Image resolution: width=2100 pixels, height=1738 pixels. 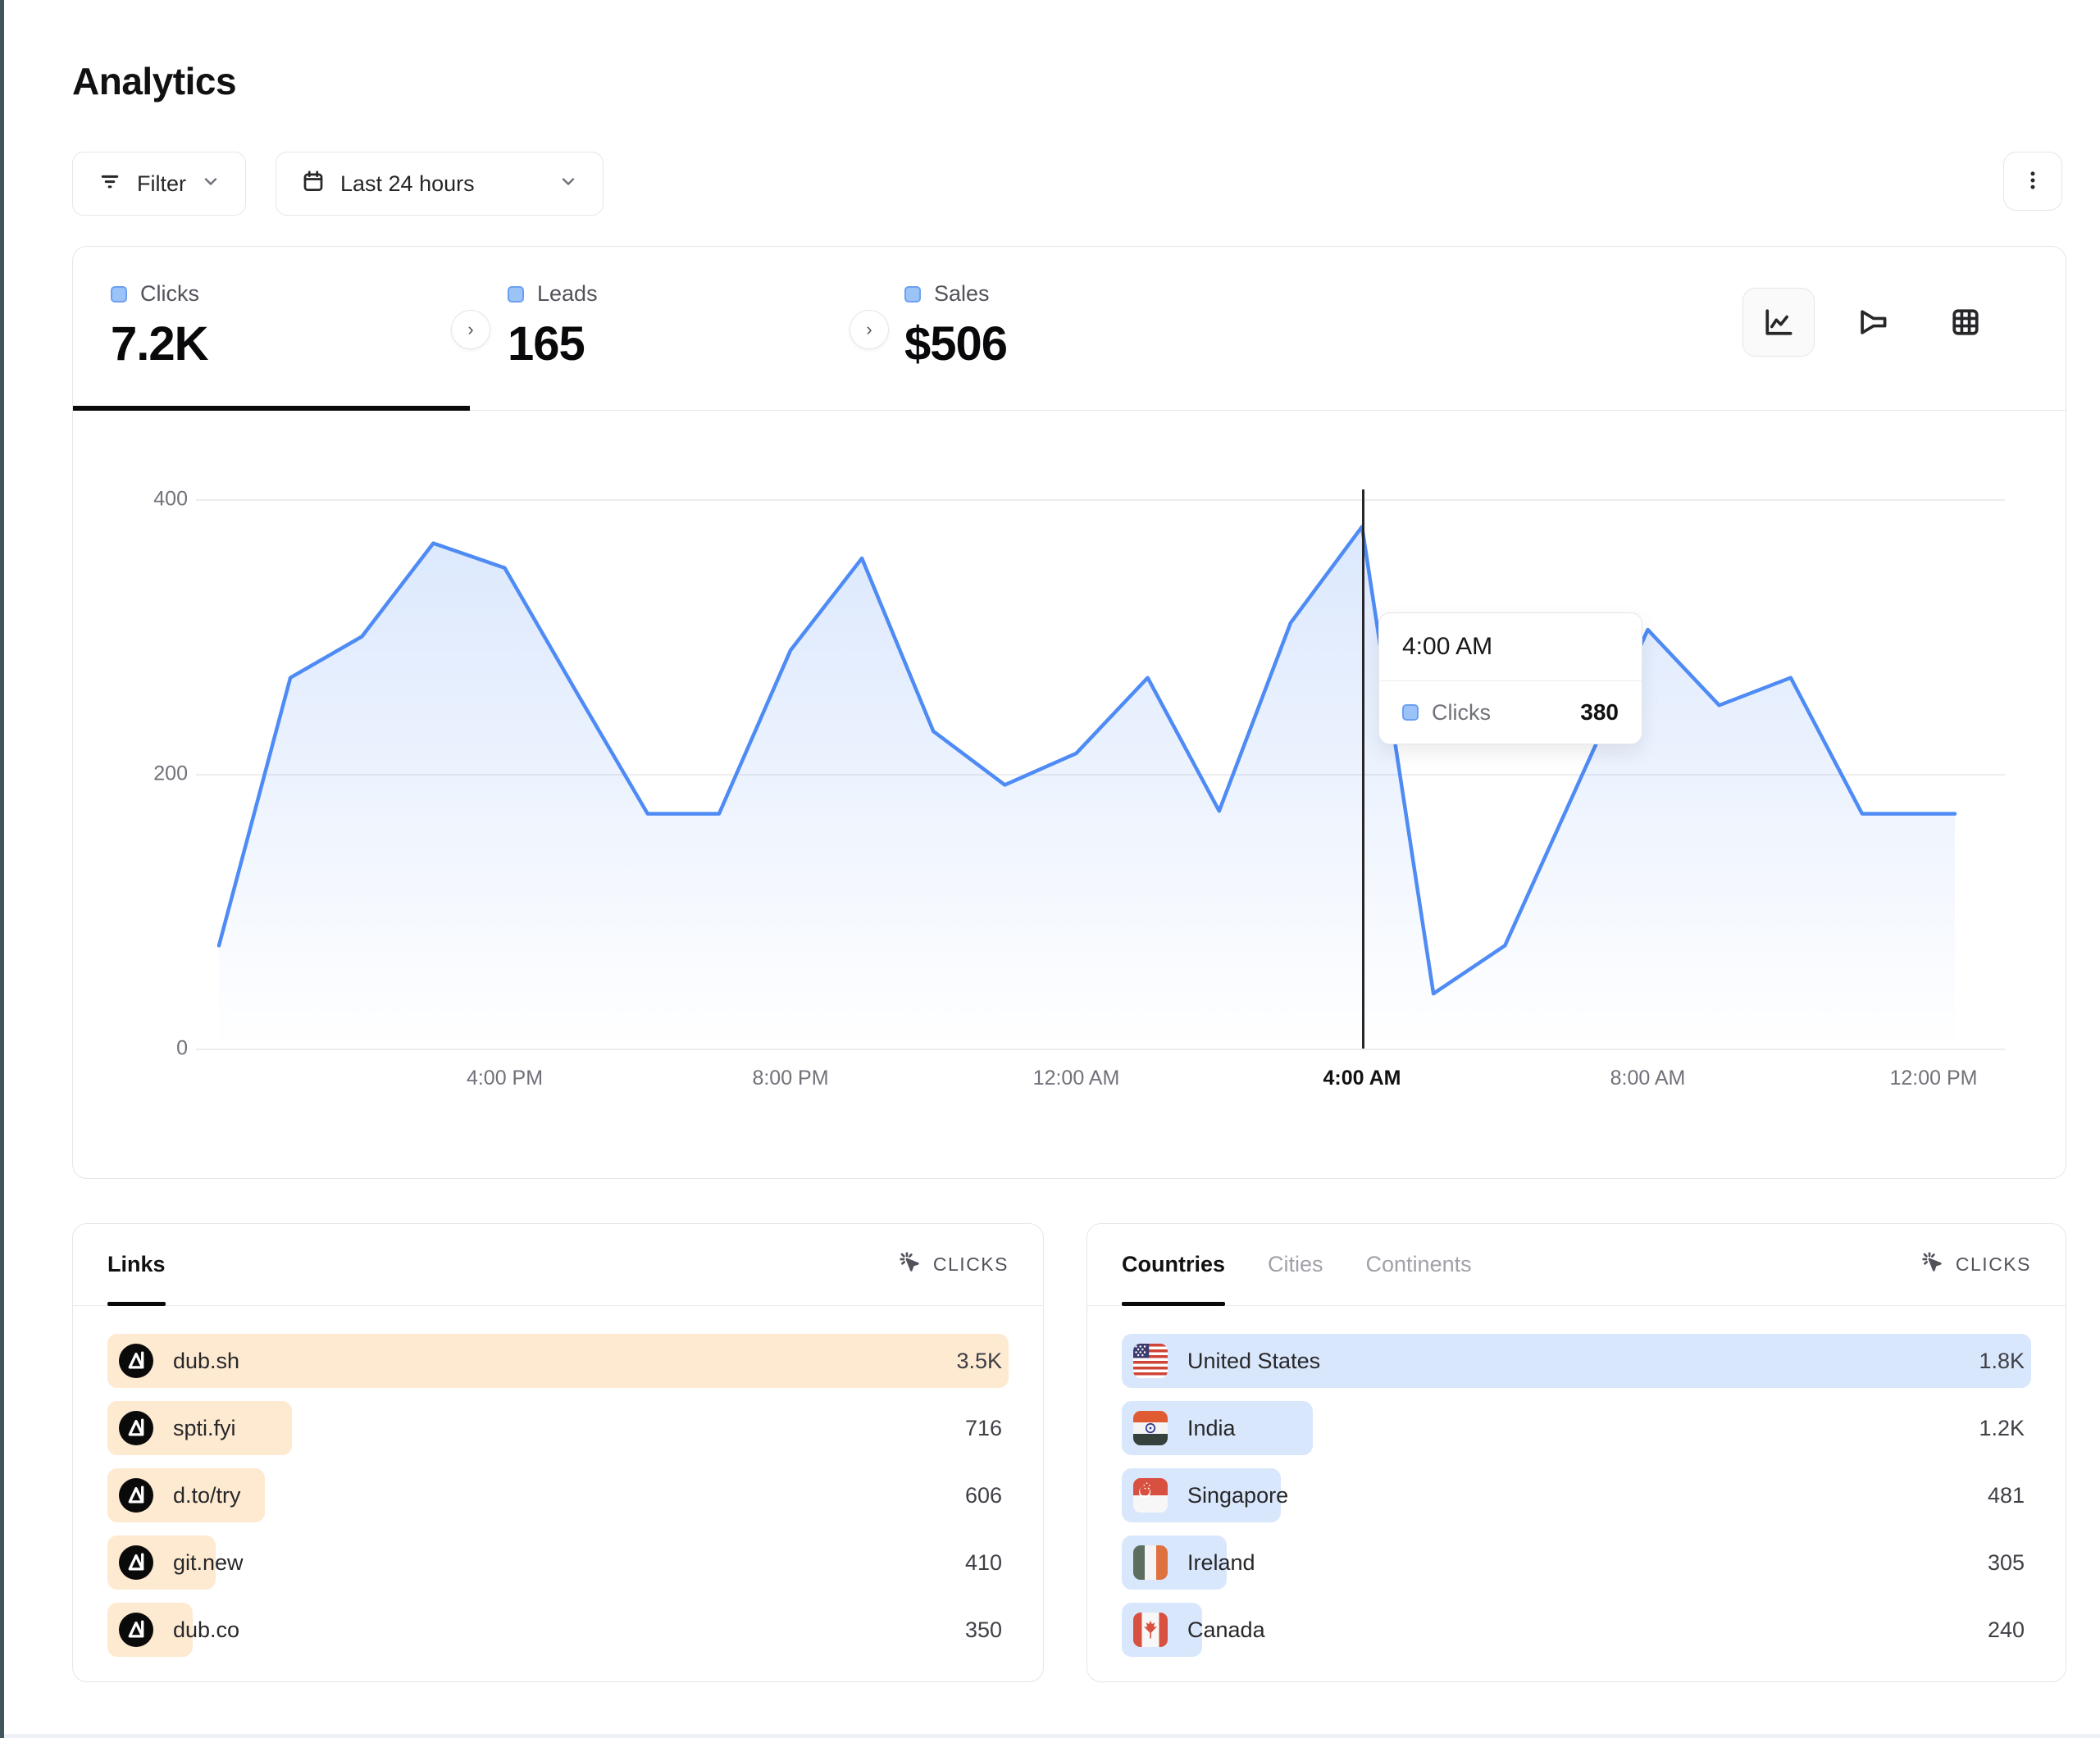 What do you see at coordinates (1076, 1078) in the screenshot?
I see `x-axis-label: 12:00 AM` at bounding box center [1076, 1078].